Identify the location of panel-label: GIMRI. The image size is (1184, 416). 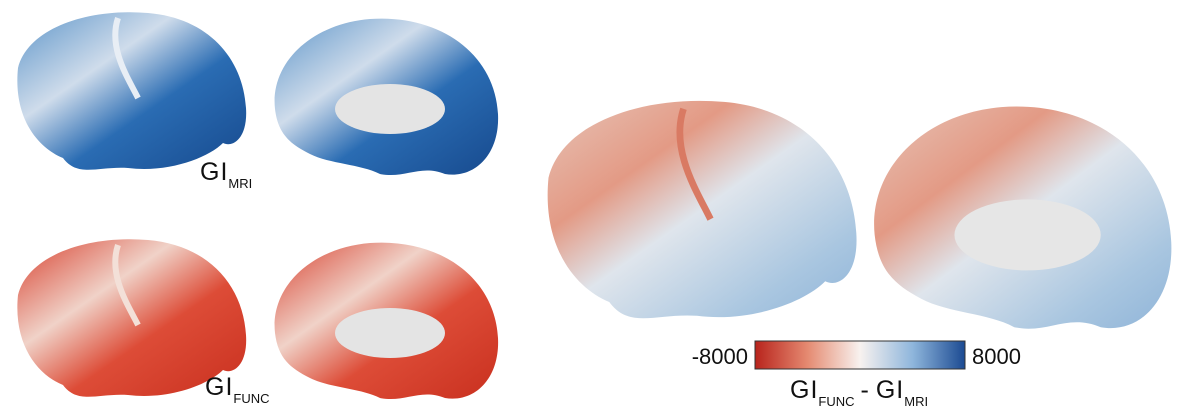
(226, 174).